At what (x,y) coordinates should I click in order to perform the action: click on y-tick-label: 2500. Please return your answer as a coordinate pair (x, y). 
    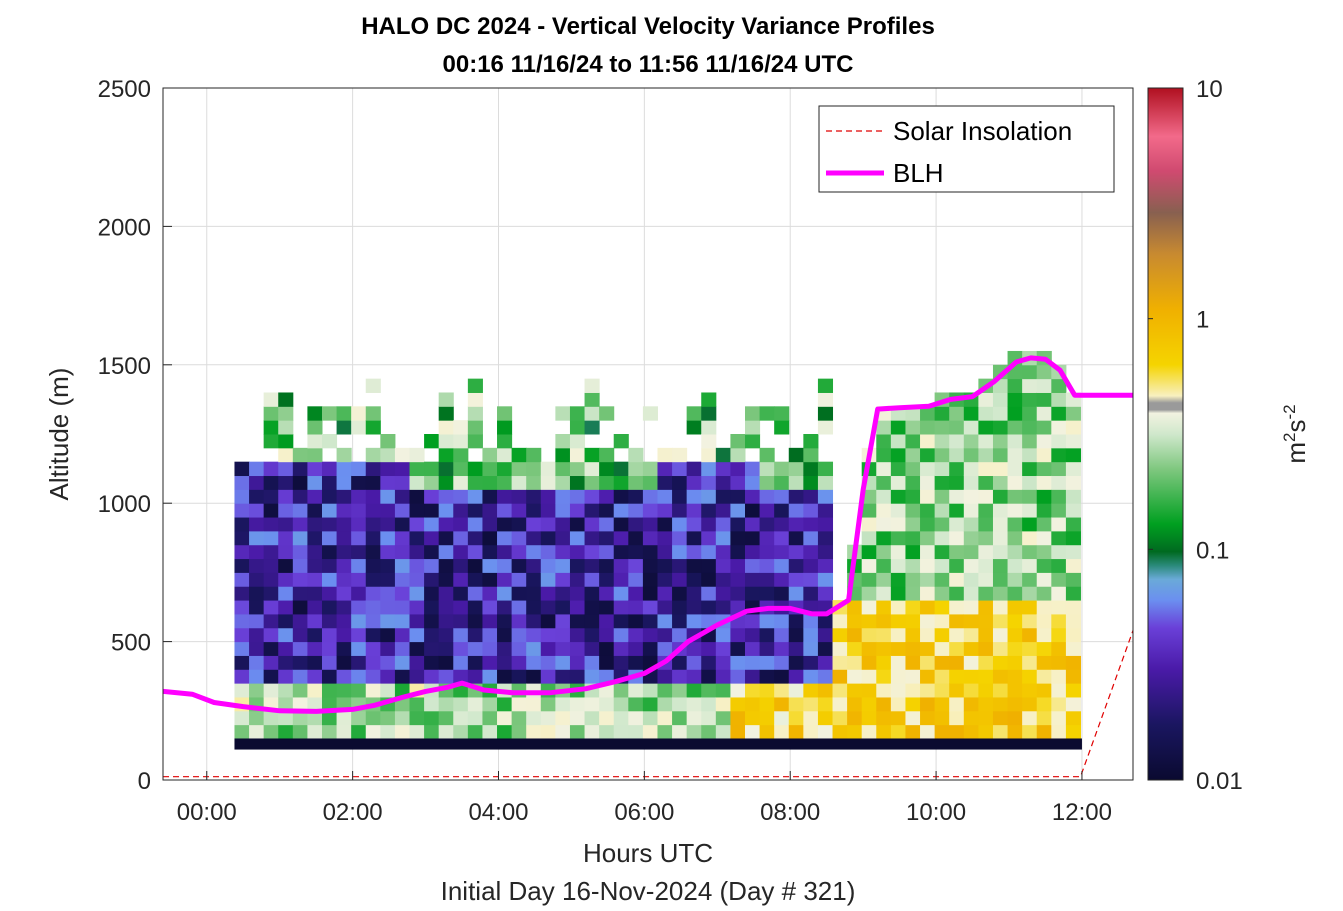
    Looking at the image, I should click on (124, 89).